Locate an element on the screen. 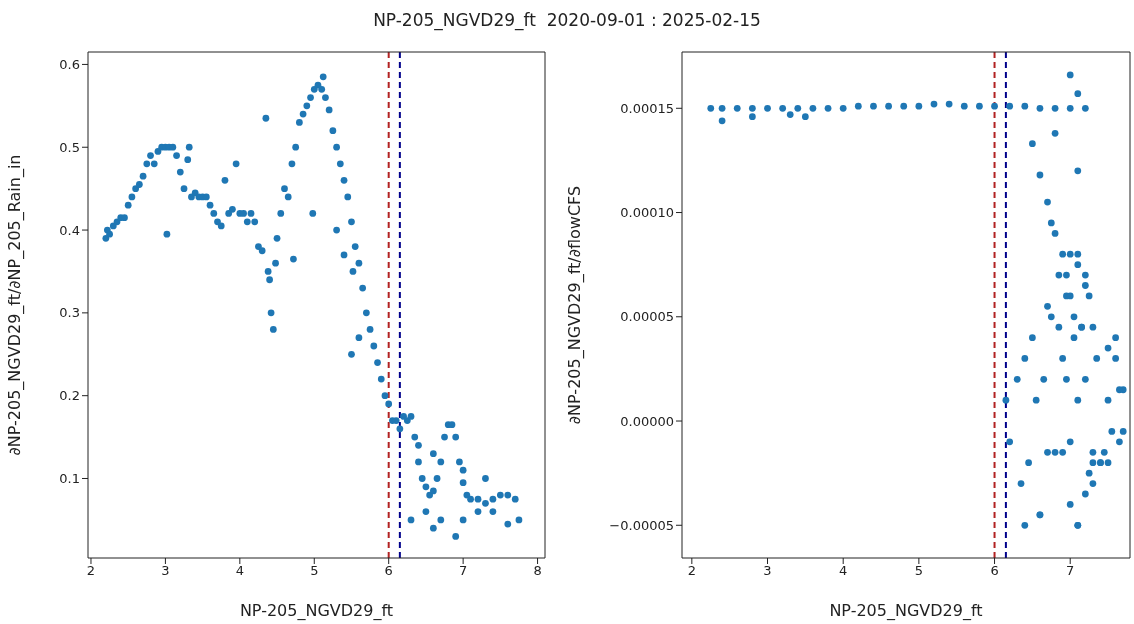  y-tick-label: 0.1 is located at coordinates (69, 479).